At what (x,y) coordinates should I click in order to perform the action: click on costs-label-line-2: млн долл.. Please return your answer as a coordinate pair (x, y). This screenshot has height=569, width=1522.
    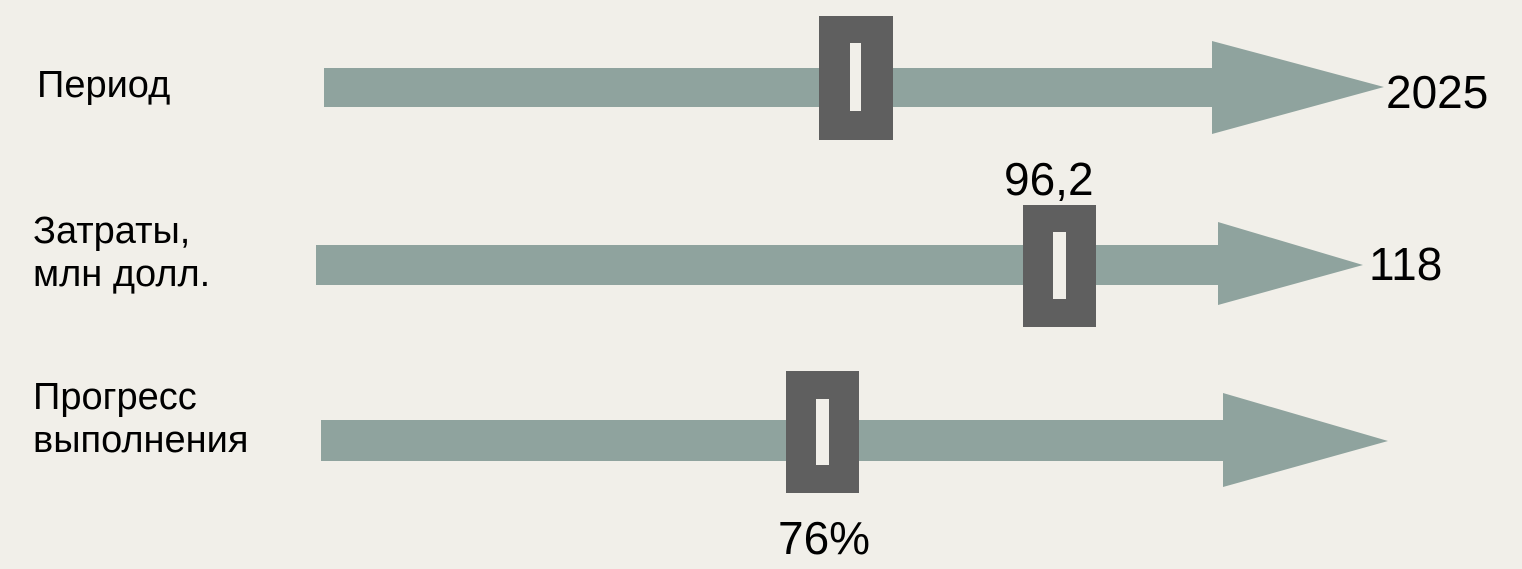
    Looking at the image, I should click on (122, 274).